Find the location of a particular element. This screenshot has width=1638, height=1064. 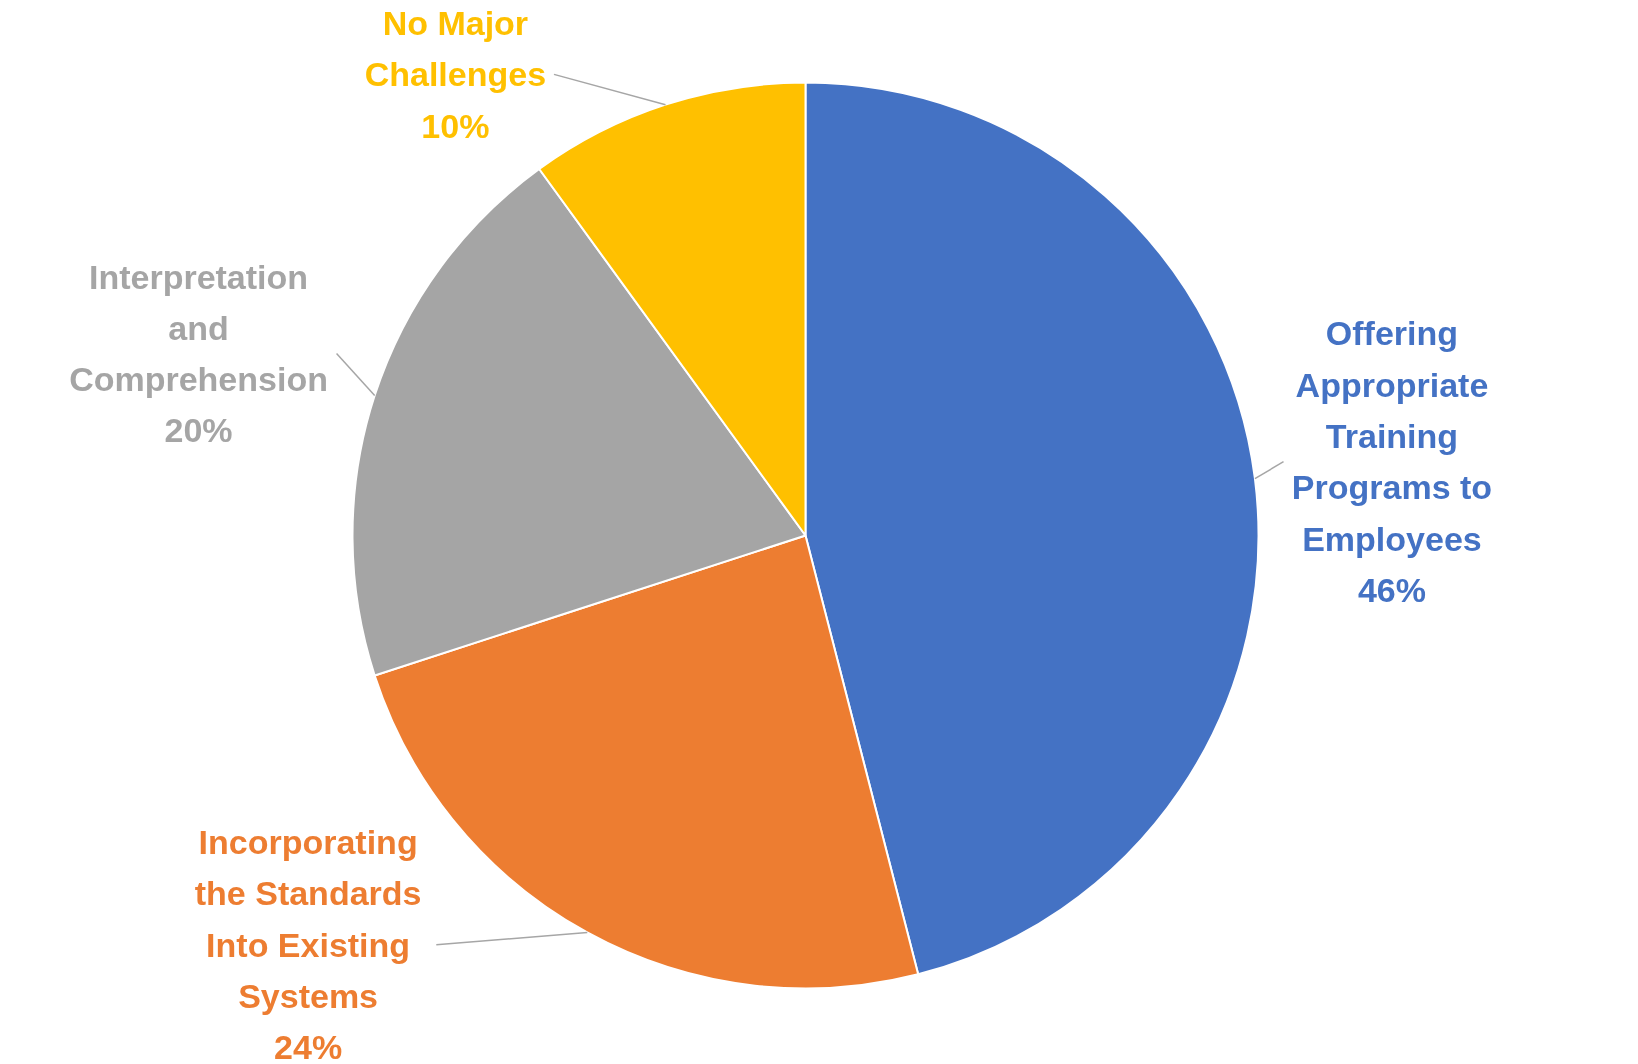

slice-label: Offering Appropriate Training Programs to Employees is located at coordinates (1392, 436).